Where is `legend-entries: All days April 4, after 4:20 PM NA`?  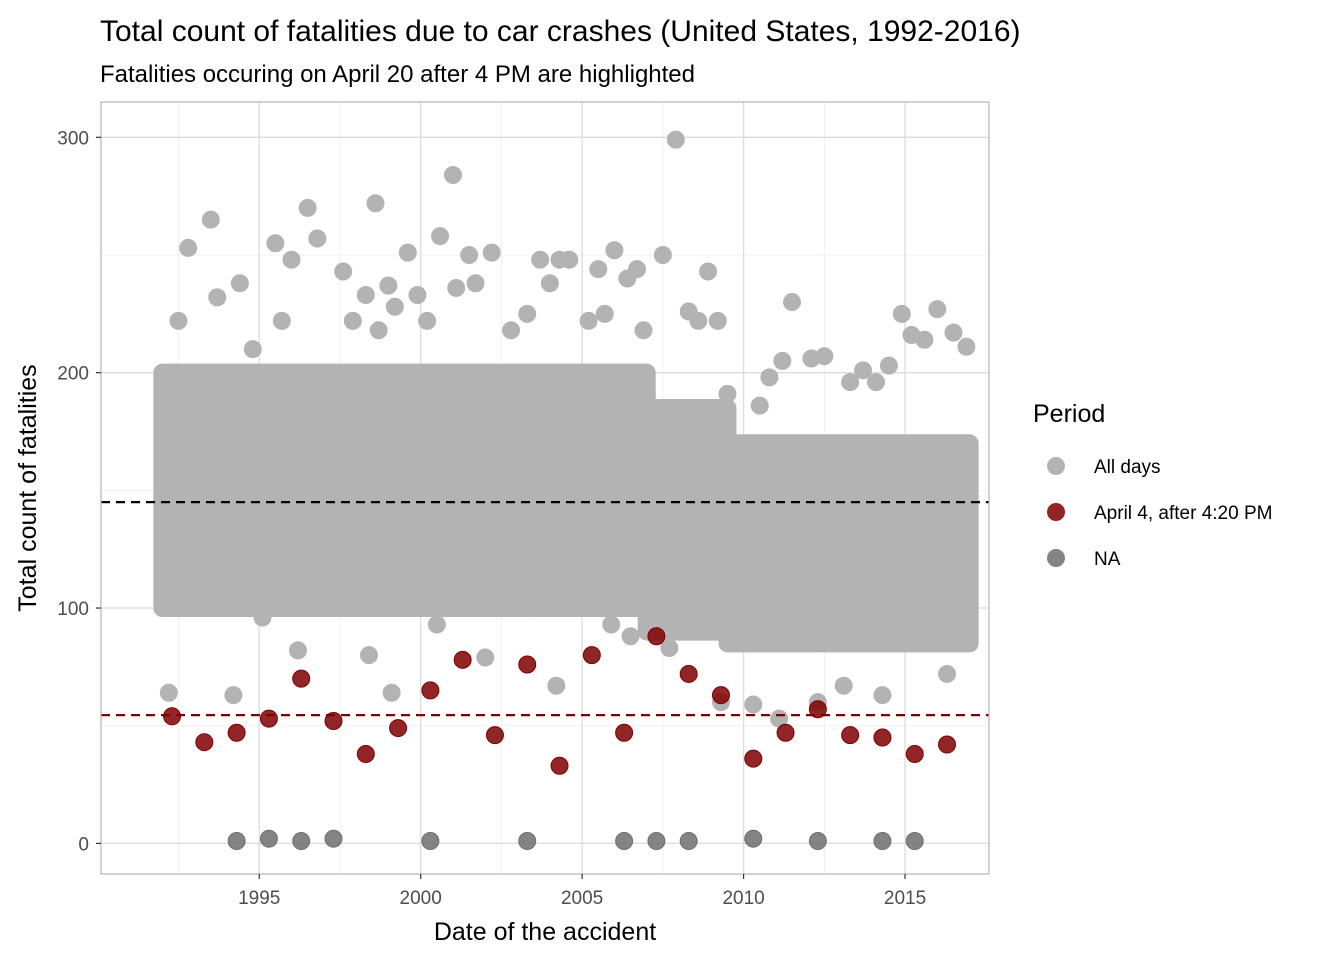
legend-entries: All days April 4, after 4:20 PM NA is located at coordinates (1159, 513).